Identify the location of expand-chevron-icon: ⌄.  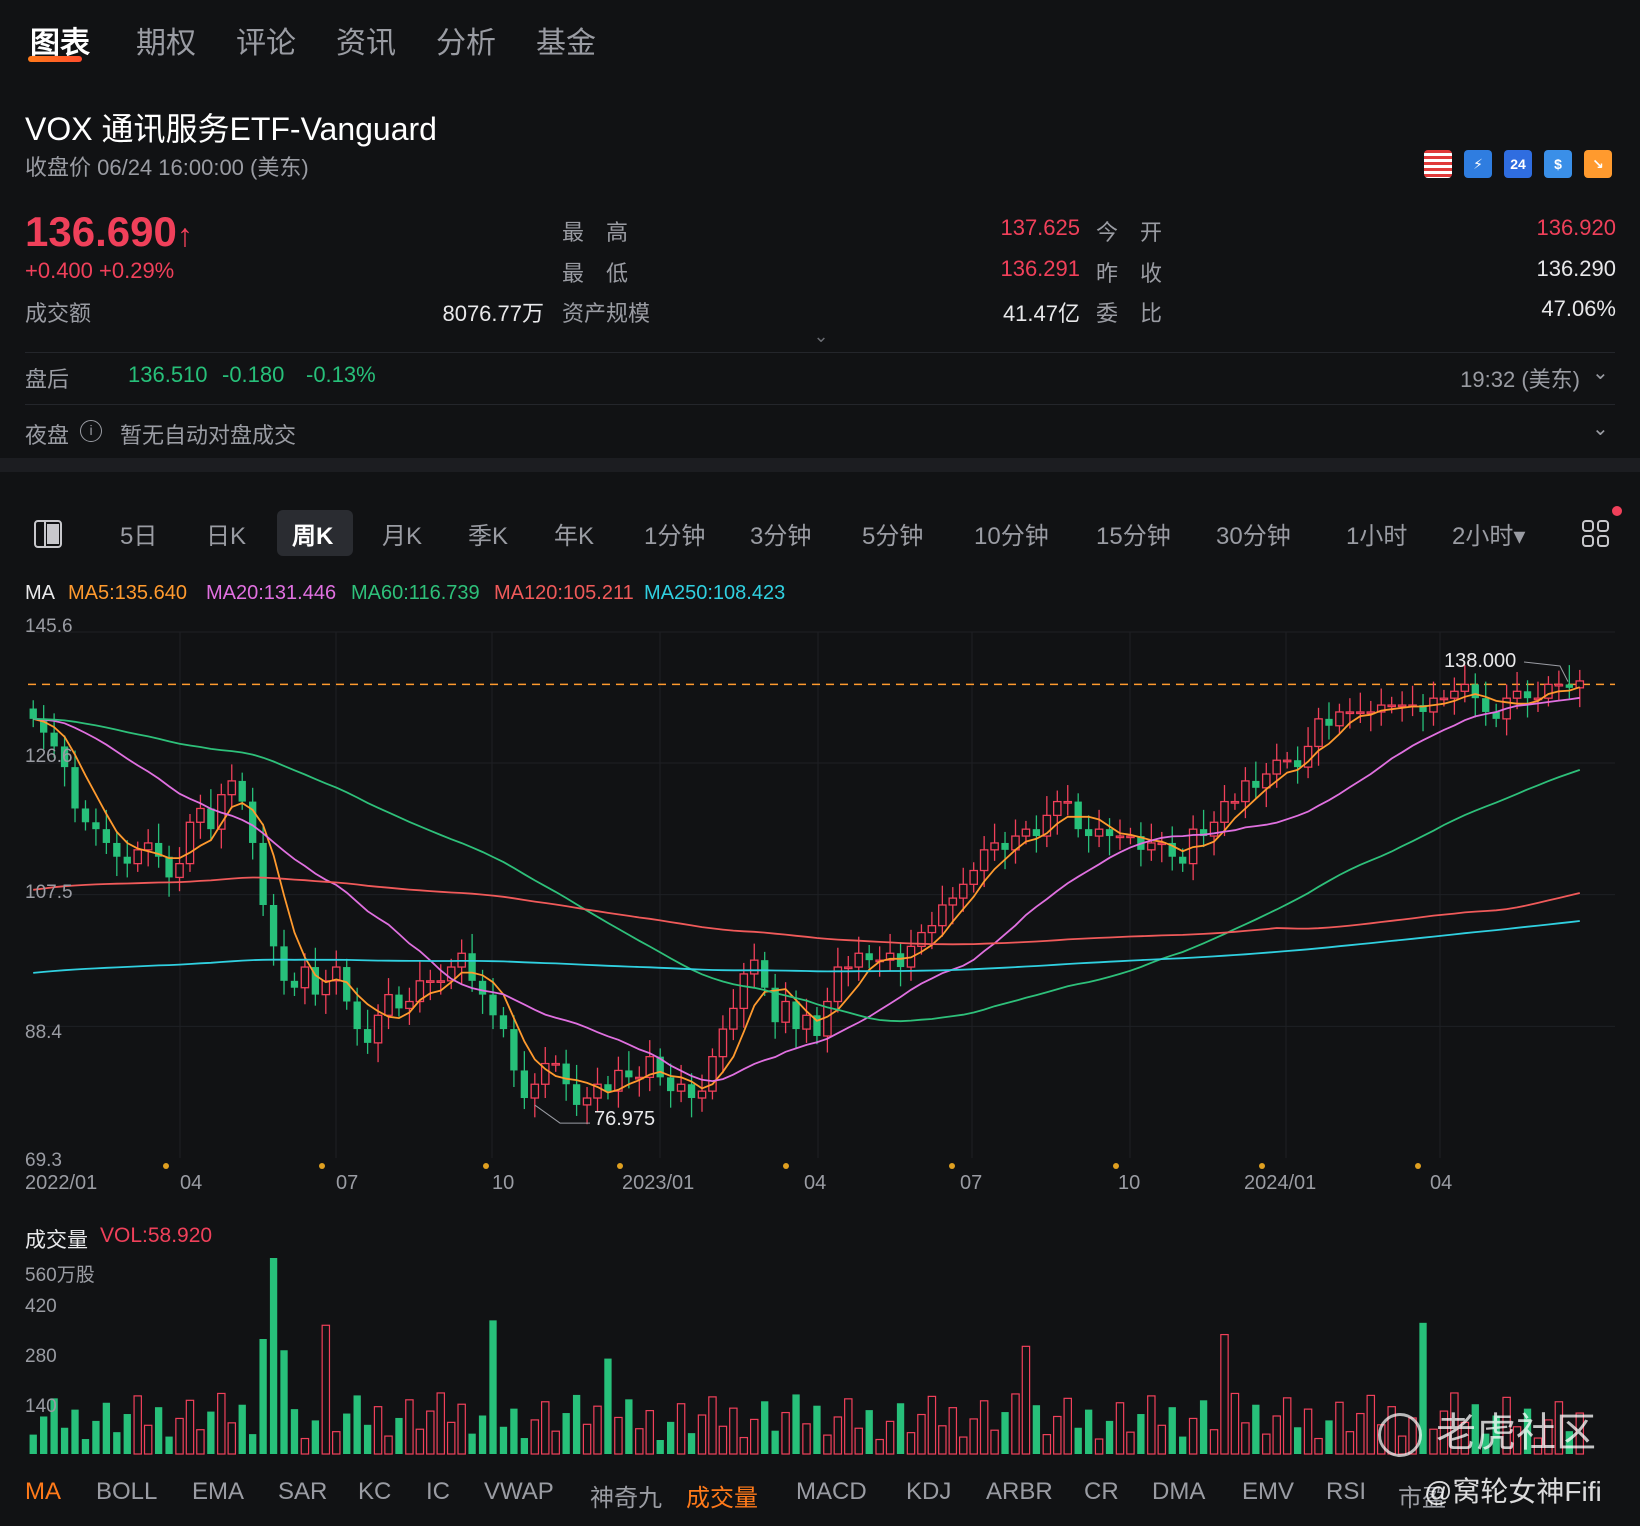
(821, 336).